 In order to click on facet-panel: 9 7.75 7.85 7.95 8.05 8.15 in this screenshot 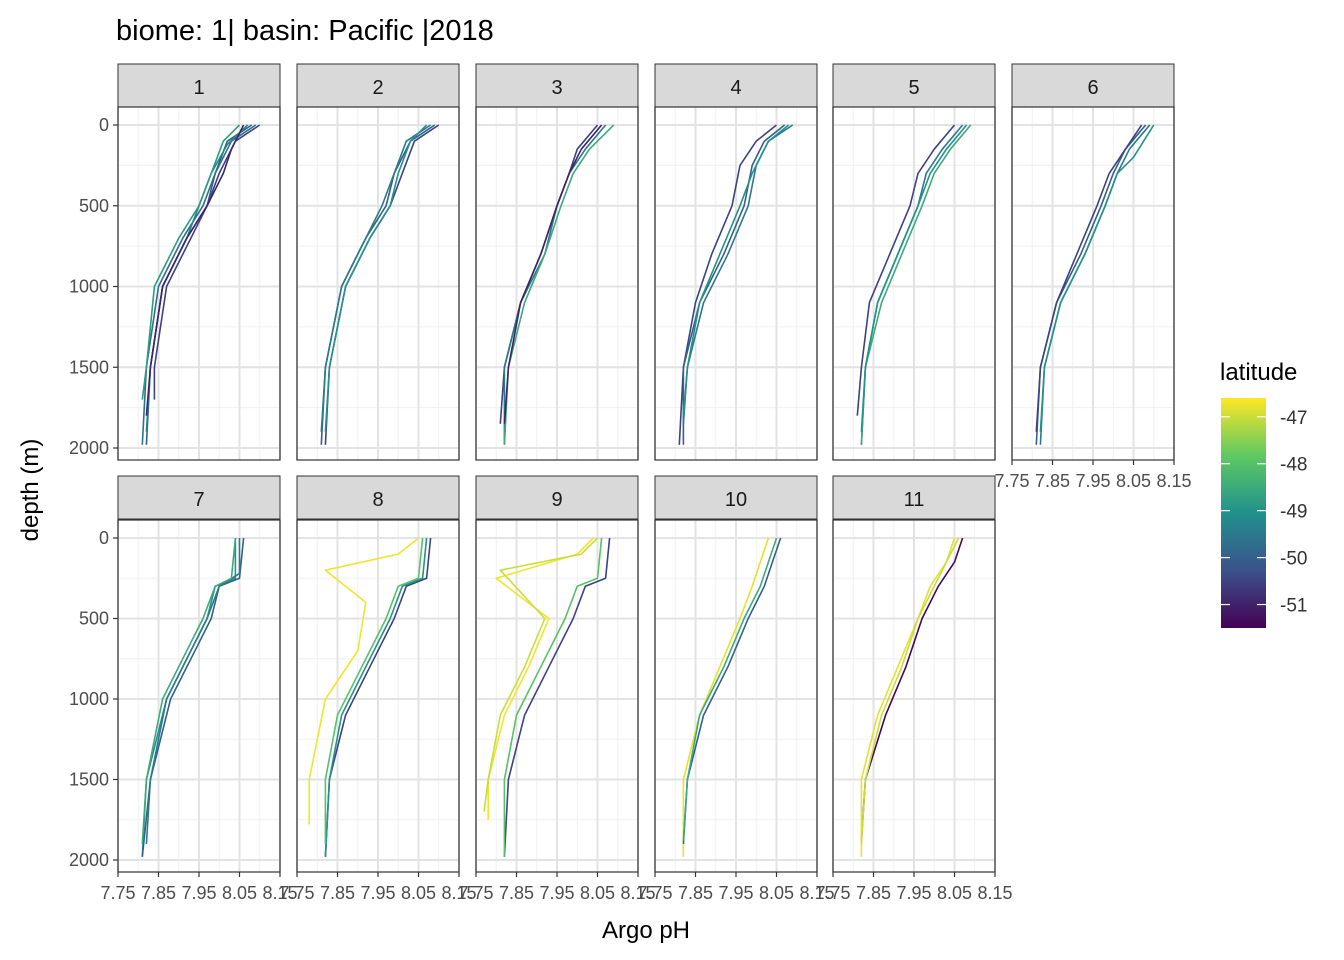, I will do `click(557, 689)`.